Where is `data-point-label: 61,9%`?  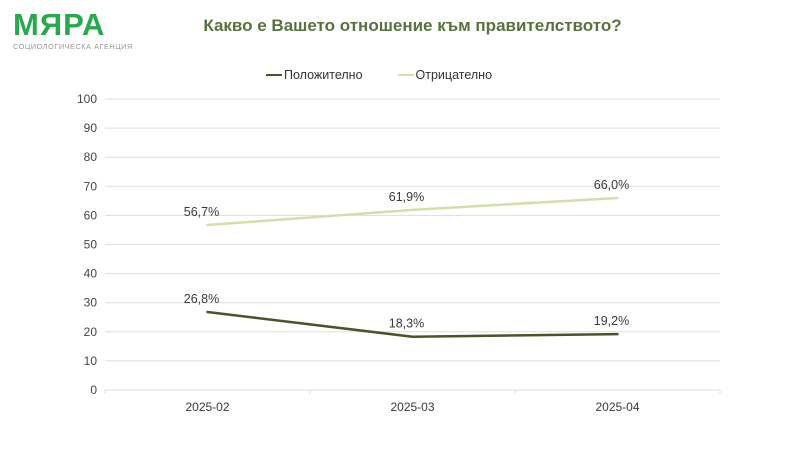 data-point-label: 61,9% is located at coordinates (406, 197).